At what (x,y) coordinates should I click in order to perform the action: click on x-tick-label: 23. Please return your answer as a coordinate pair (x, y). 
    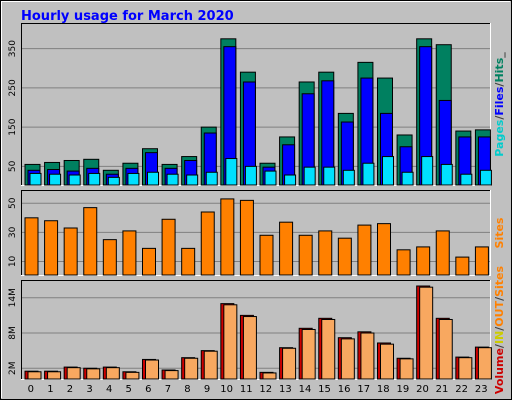
    Looking at the image, I should click on (481, 389).